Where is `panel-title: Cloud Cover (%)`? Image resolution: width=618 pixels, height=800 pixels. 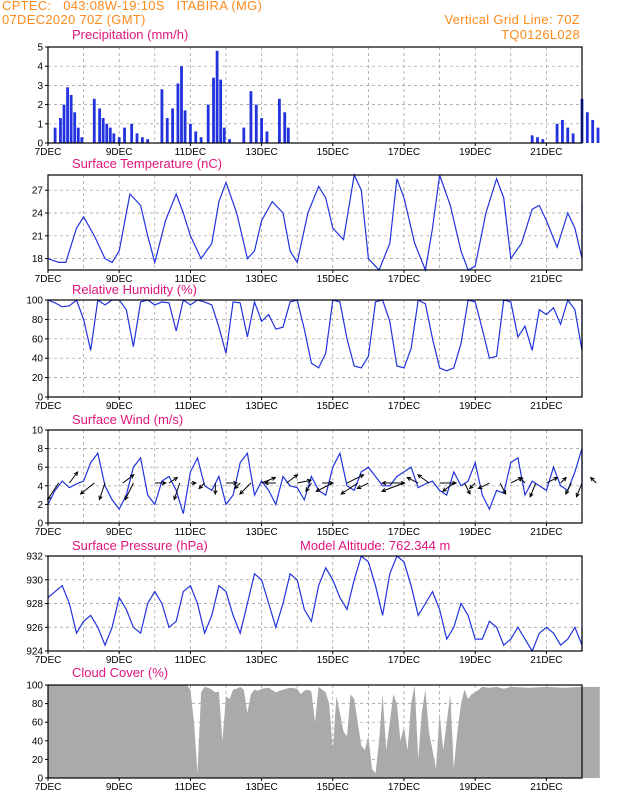 panel-title: Cloud Cover (%) is located at coordinates (120, 672).